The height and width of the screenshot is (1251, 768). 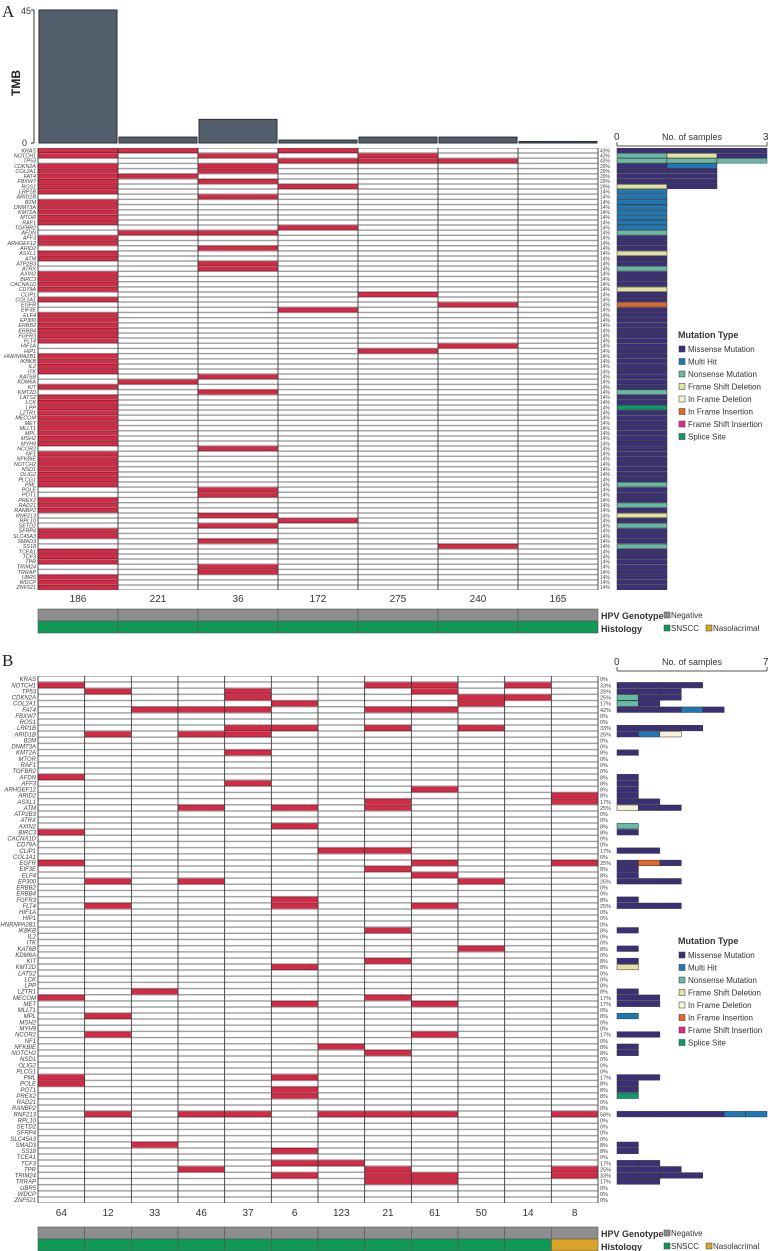 What do you see at coordinates (29, 547) in the screenshot?
I see `gene-label-SS18: SS18` at bounding box center [29, 547].